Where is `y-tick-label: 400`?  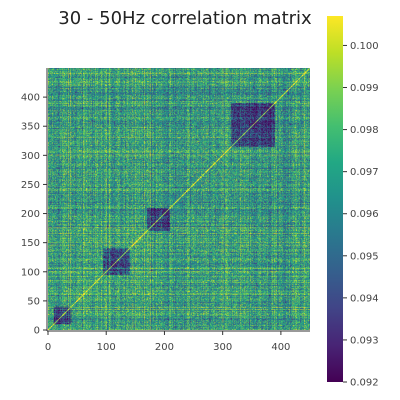
y-tick-label: 400 is located at coordinates (30, 98).